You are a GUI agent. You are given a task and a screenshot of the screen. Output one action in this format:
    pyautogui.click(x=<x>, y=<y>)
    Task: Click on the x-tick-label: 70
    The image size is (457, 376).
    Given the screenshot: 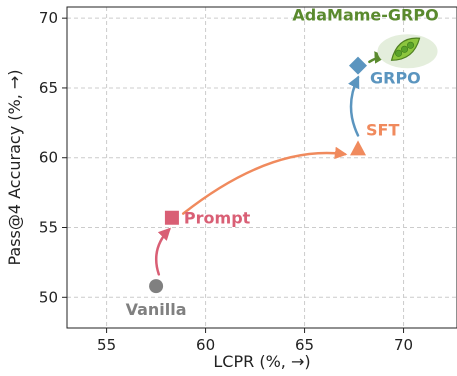 What is the action you would take?
    pyautogui.click(x=403, y=345)
    